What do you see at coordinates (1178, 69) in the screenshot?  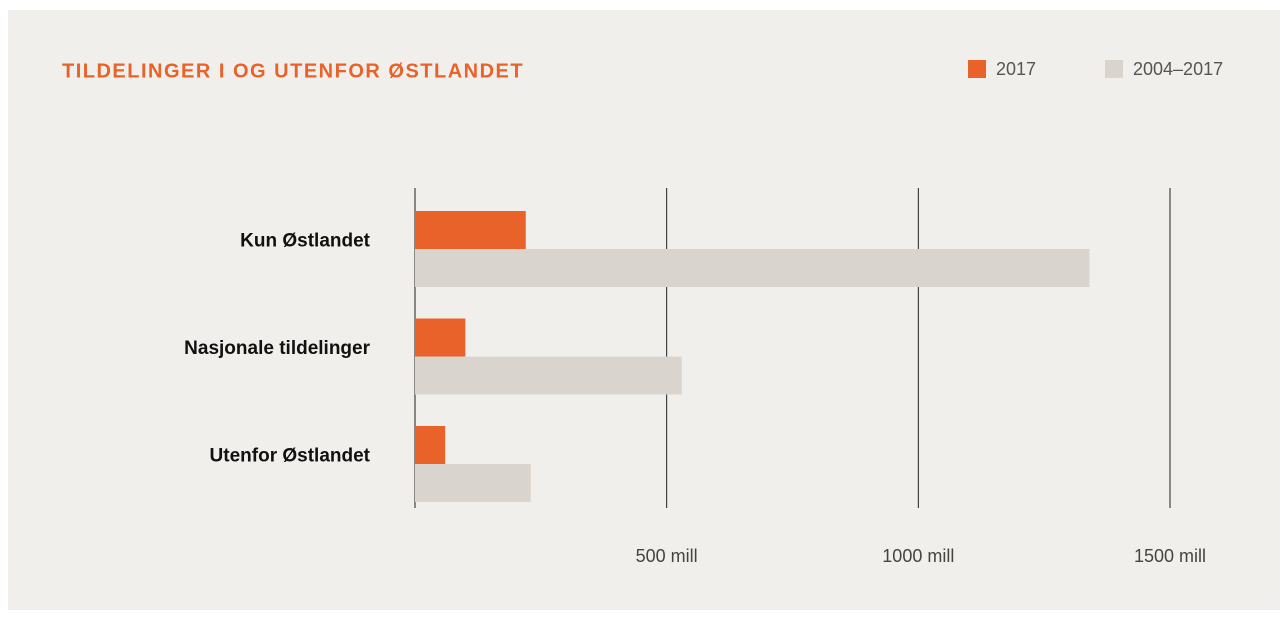 I see `legend-label: 2004–2017` at bounding box center [1178, 69].